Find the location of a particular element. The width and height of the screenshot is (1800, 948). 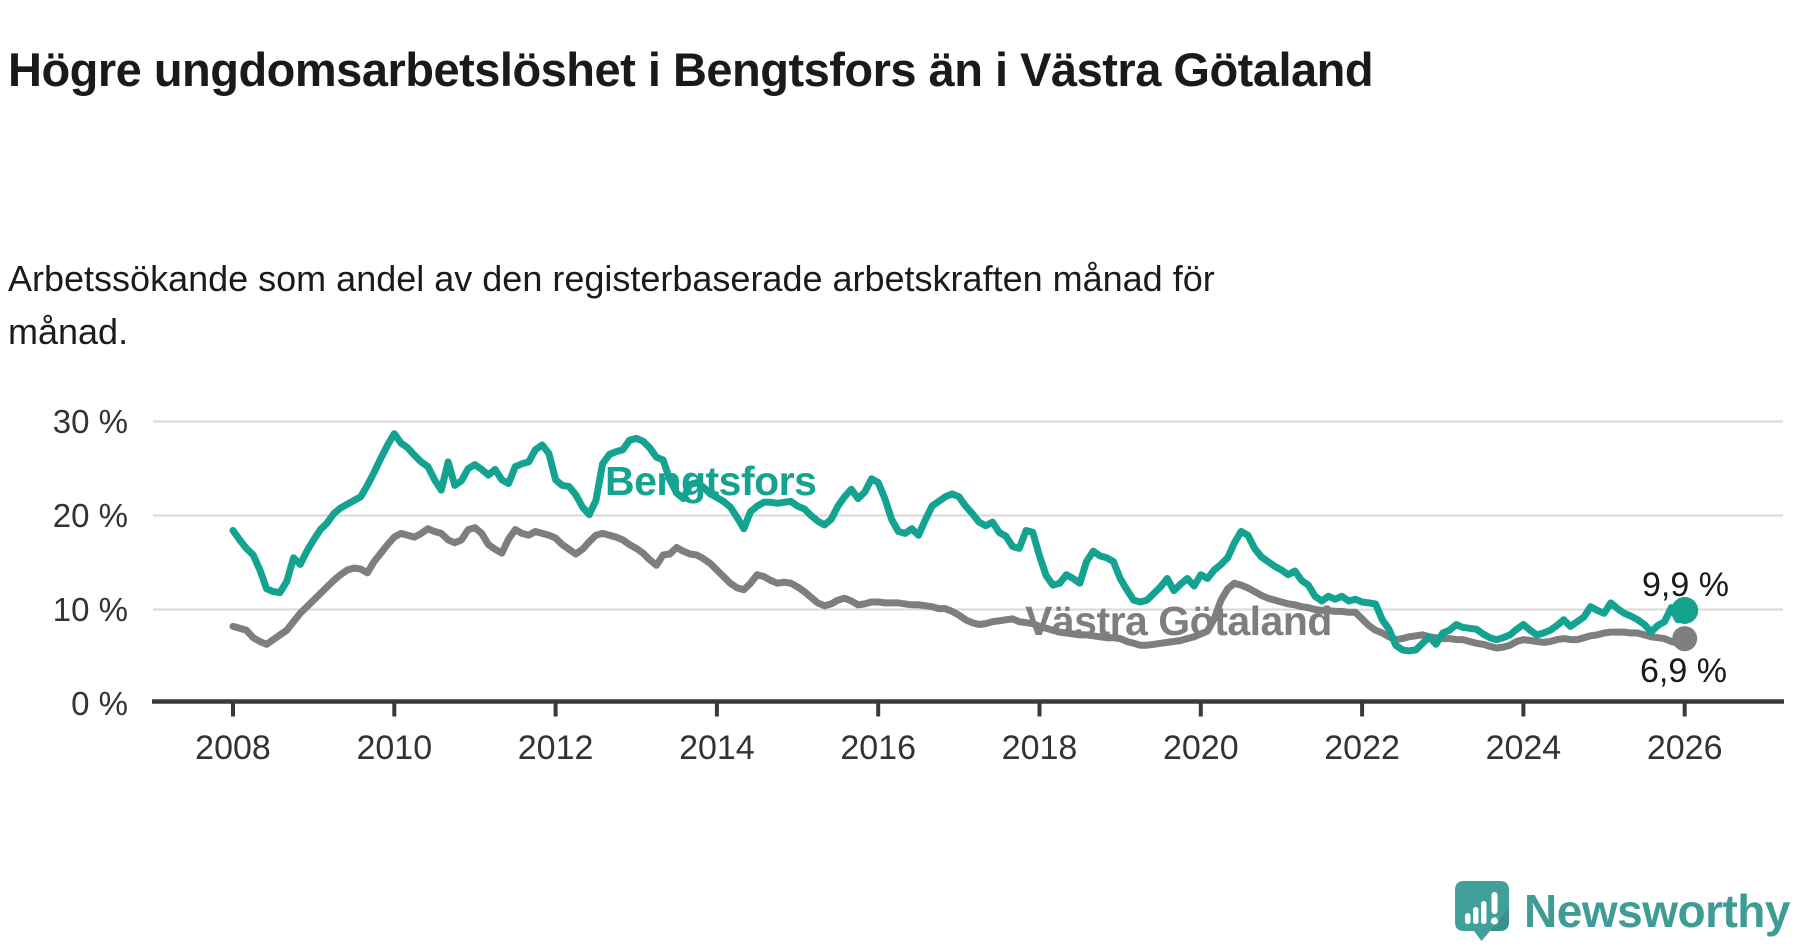

x-axis-label: 2024 is located at coordinates (1523, 748).